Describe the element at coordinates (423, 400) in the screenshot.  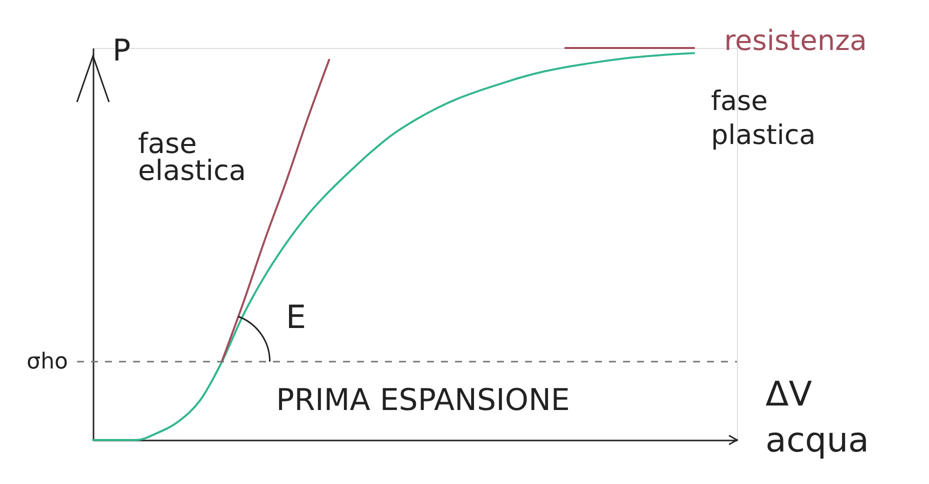
I see `annotation: PRIMA ESPANSIONE` at that location.